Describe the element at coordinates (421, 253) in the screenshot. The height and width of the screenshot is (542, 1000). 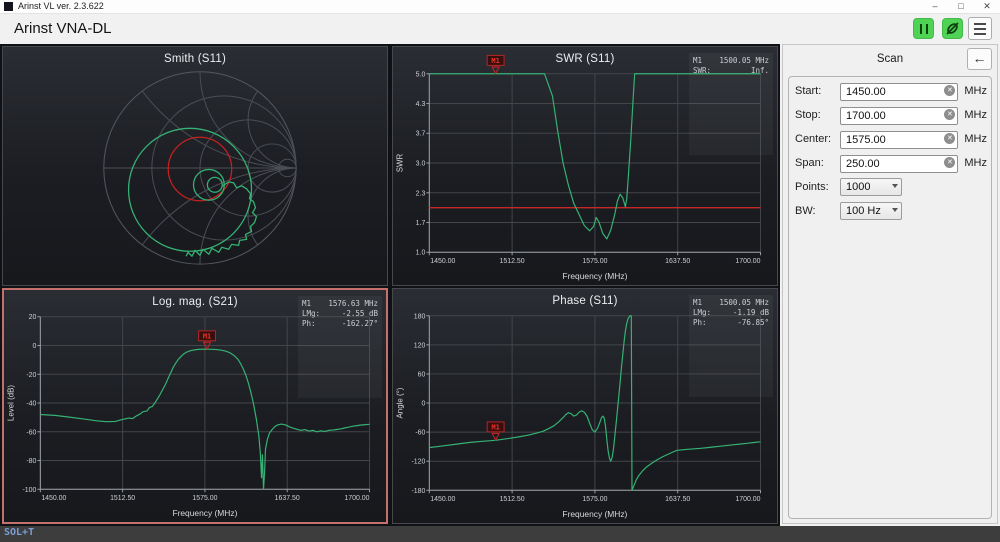
I see `svg-text: 1.0` at that location.